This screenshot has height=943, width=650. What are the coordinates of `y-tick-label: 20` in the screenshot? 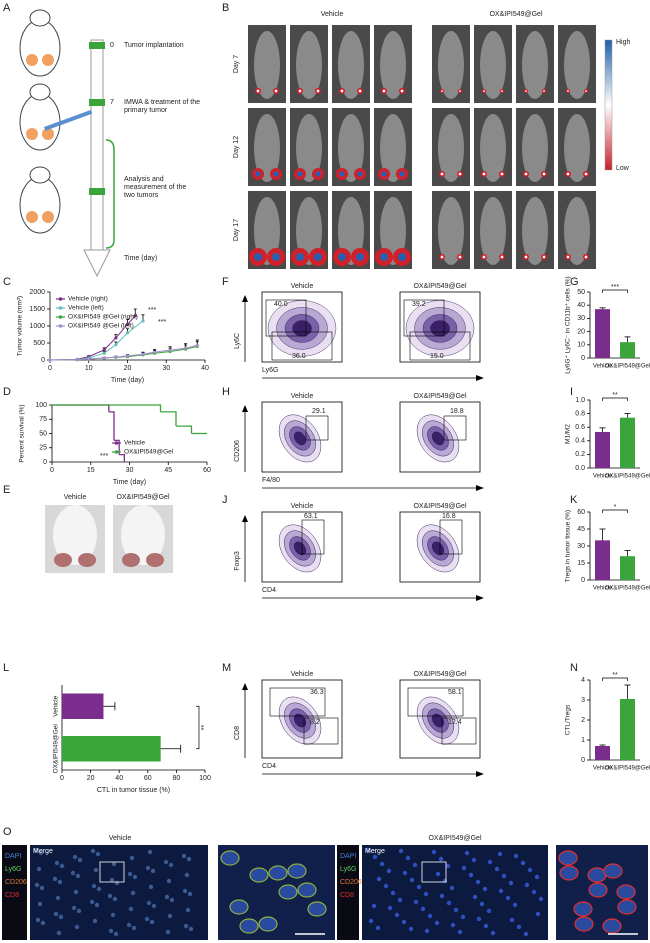 It's located at (581, 331).